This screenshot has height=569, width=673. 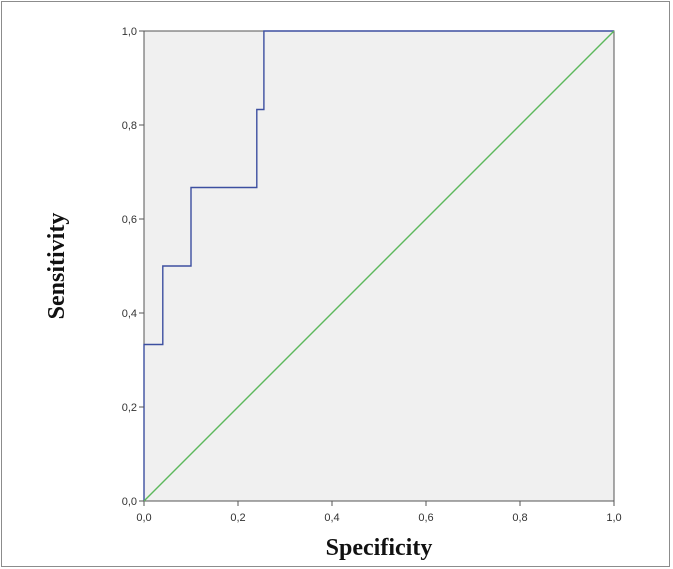 I want to click on x-tick-label: 0,8, so click(x=519, y=518).